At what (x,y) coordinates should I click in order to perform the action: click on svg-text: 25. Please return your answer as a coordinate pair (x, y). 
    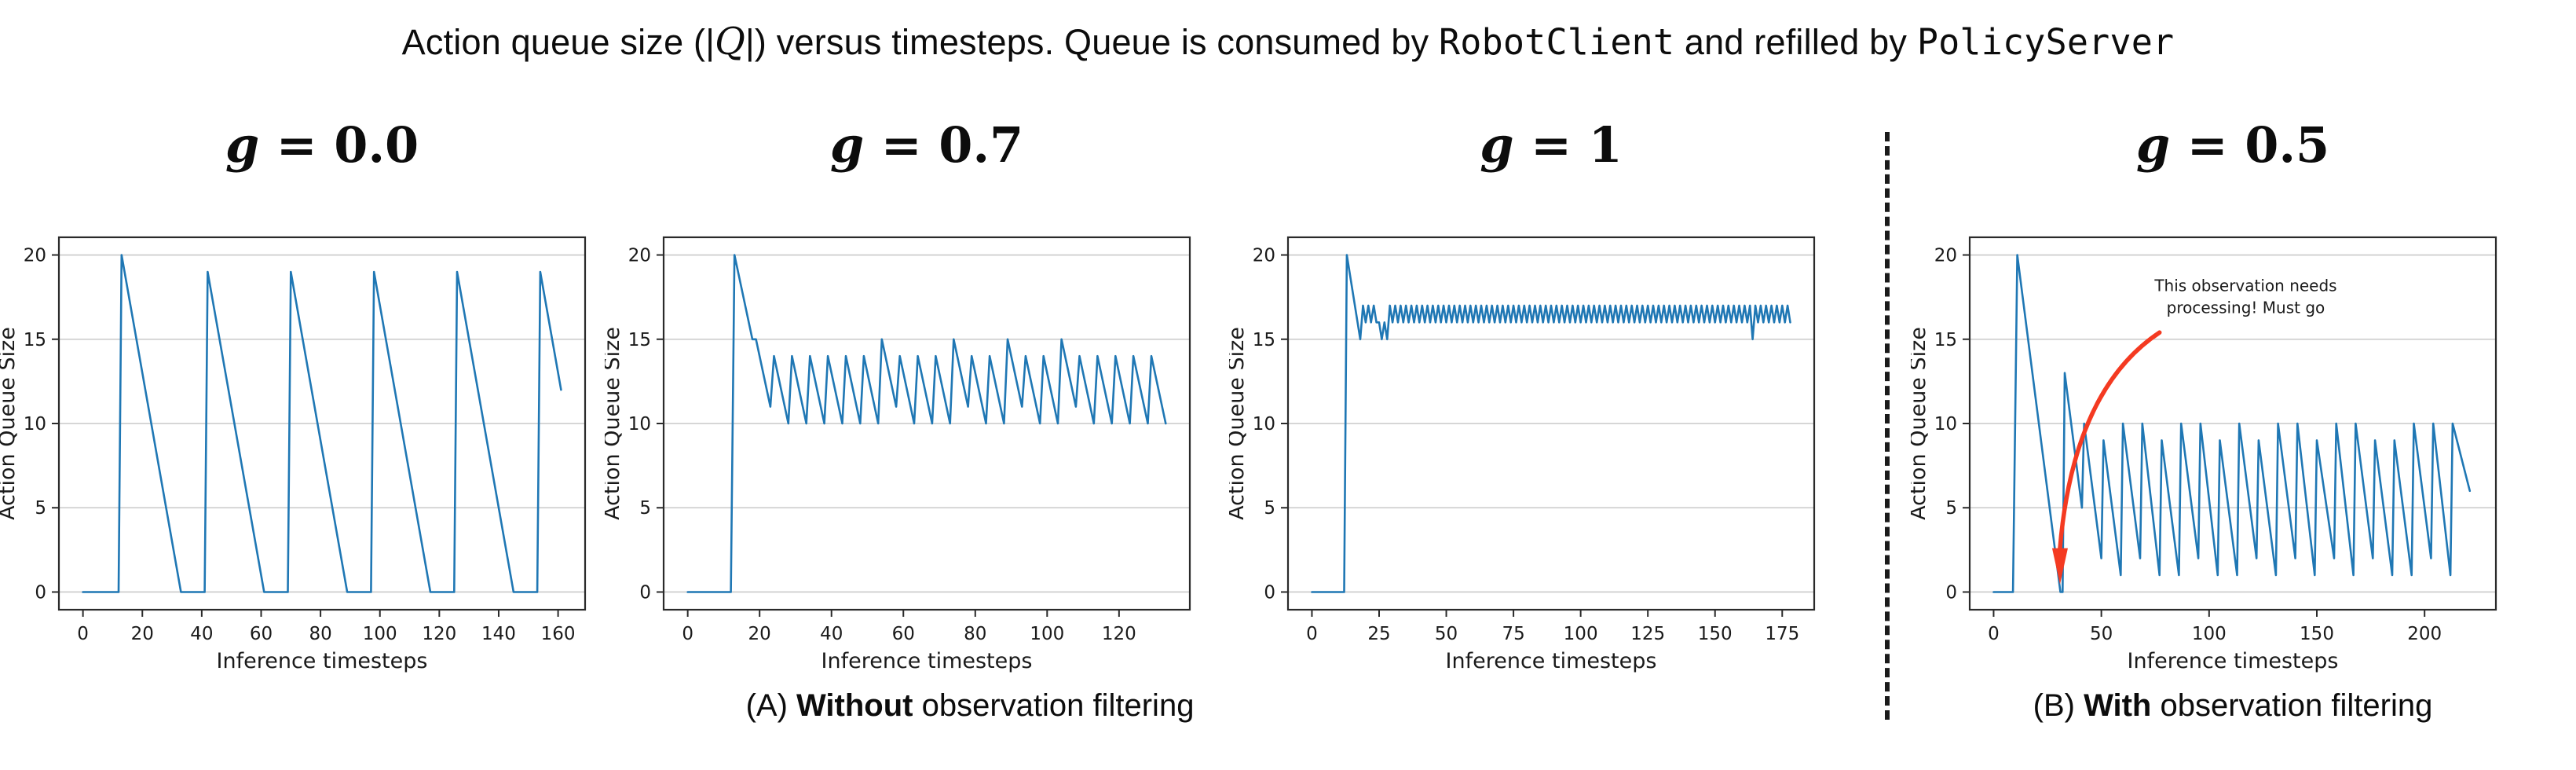
    Looking at the image, I should click on (1379, 634).